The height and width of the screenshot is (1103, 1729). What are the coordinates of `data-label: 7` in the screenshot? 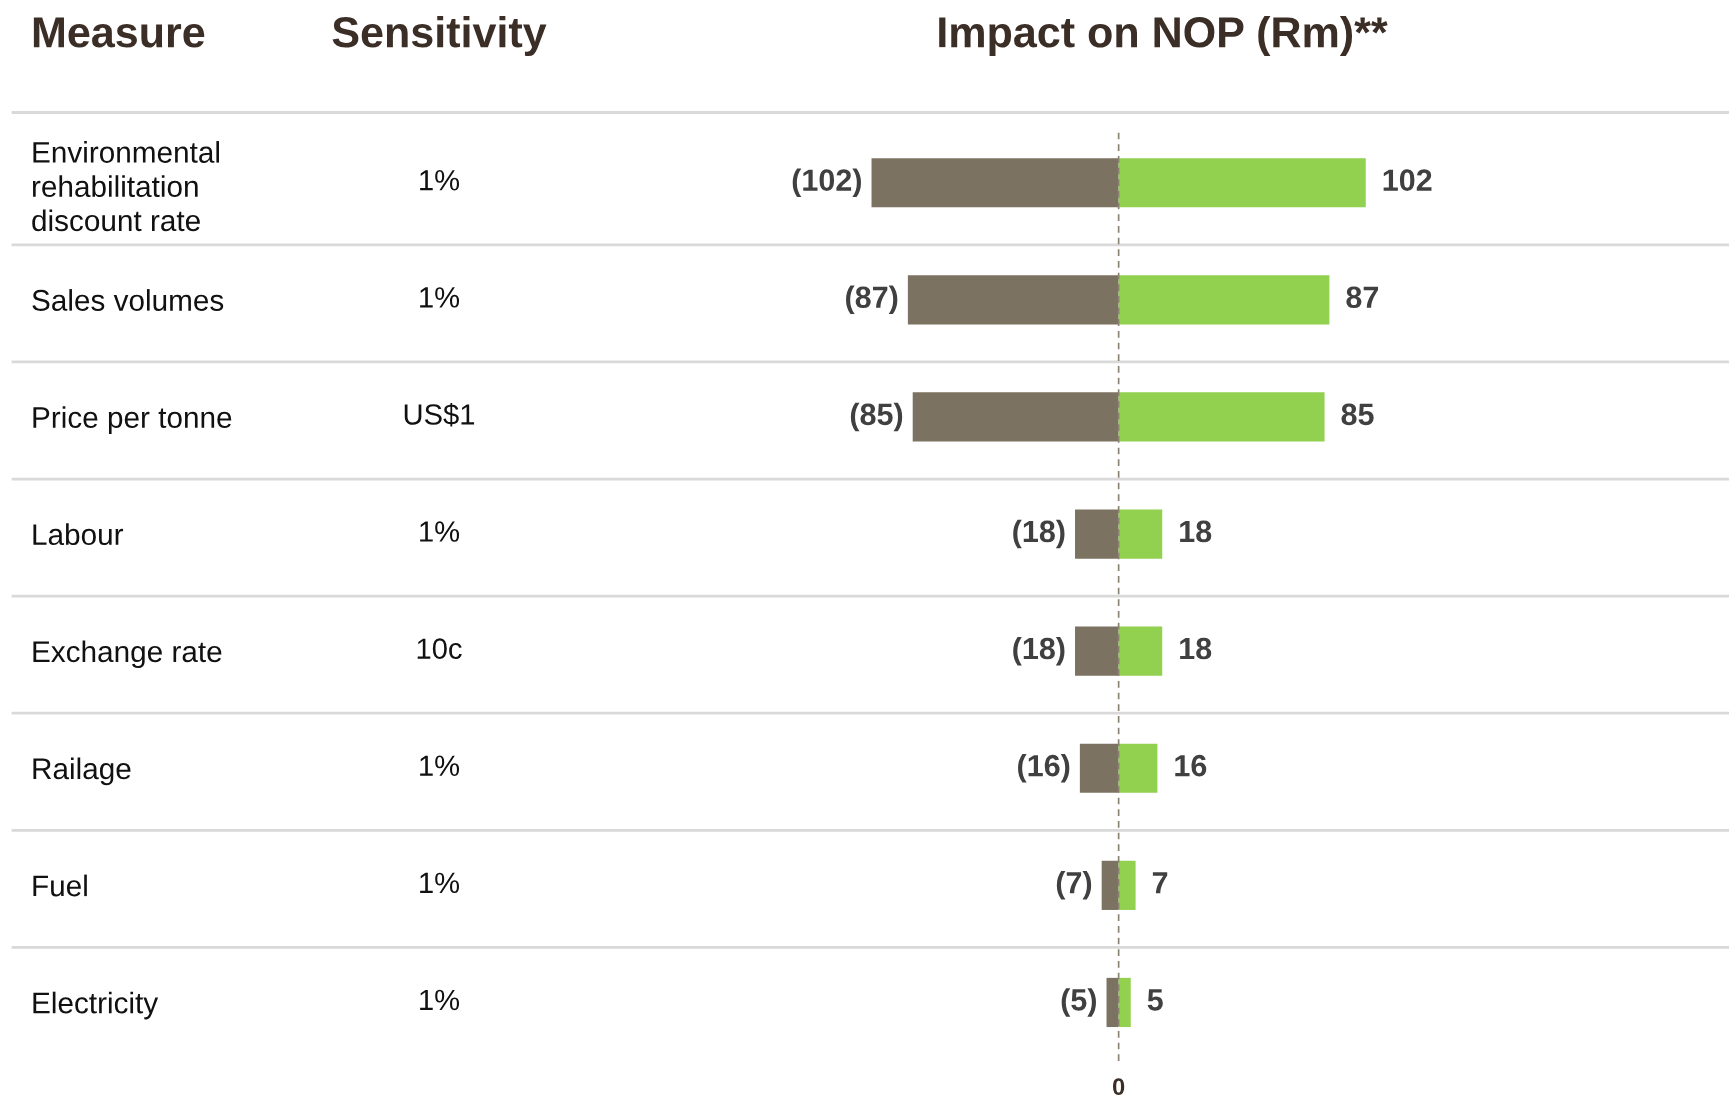 It's located at (1160, 883).